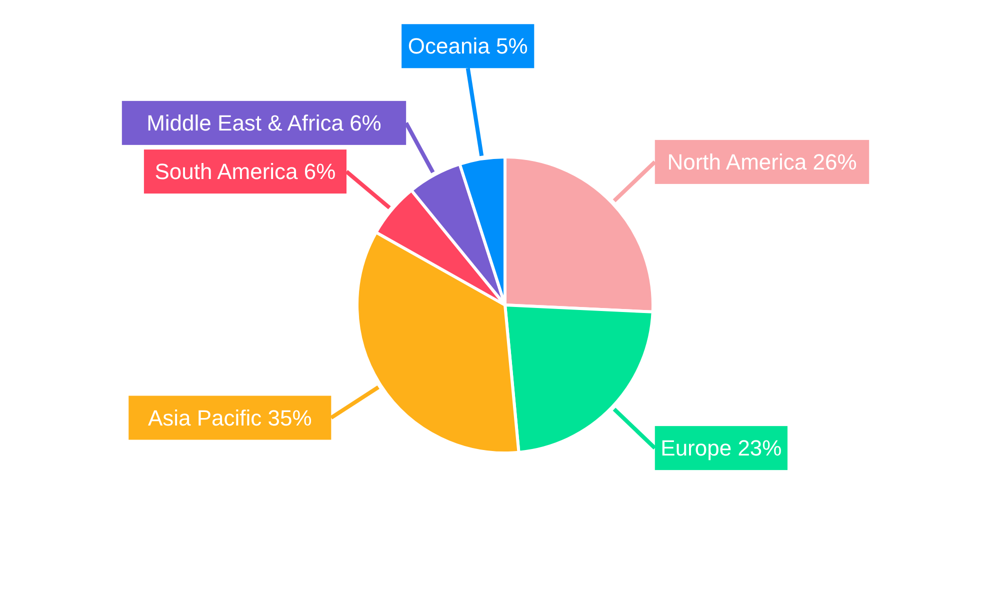 This screenshot has width=1000, height=600. Describe the element at coordinates (468, 46) in the screenshot. I see `slice-label: Oceania 5%` at that location.